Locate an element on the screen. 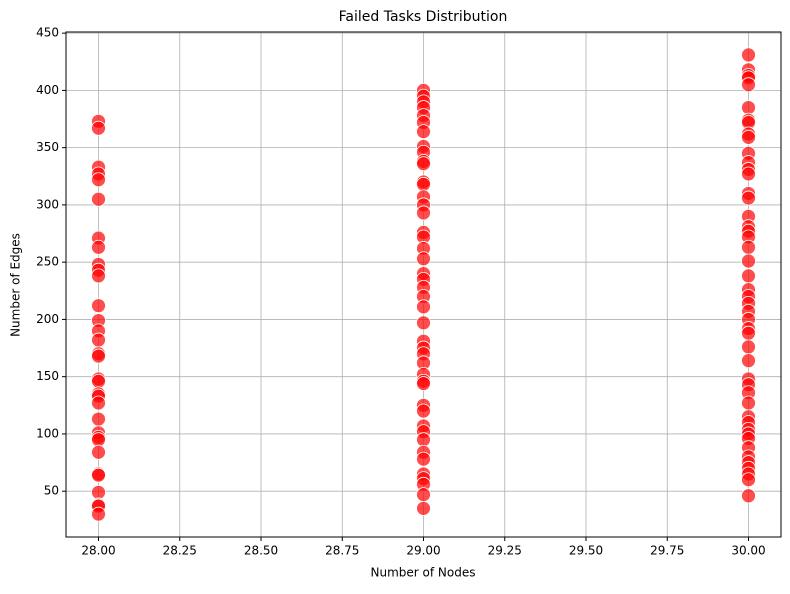  x-tick-label: 29.00 is located at coordinates (423, 551).